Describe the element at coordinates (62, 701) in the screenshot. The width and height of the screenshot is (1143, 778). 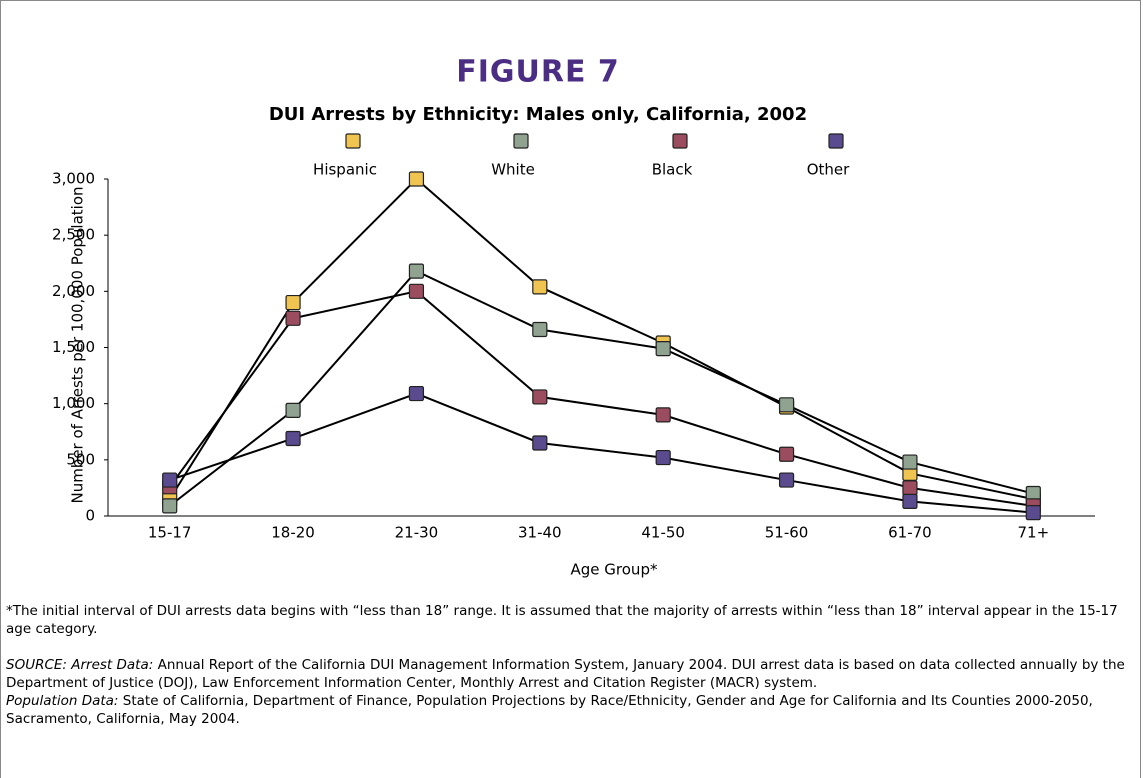
I see `population-label: Population Data:` at that location.